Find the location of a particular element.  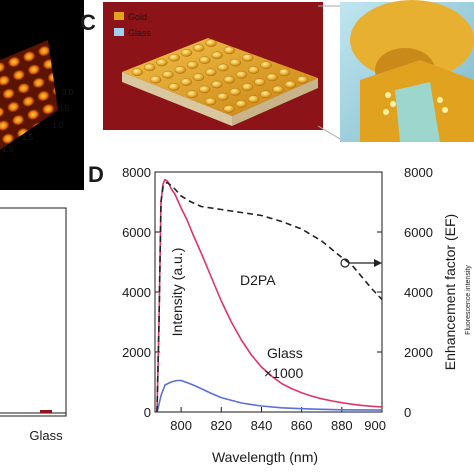

nanodome-array is located at coordinates (220, 76).